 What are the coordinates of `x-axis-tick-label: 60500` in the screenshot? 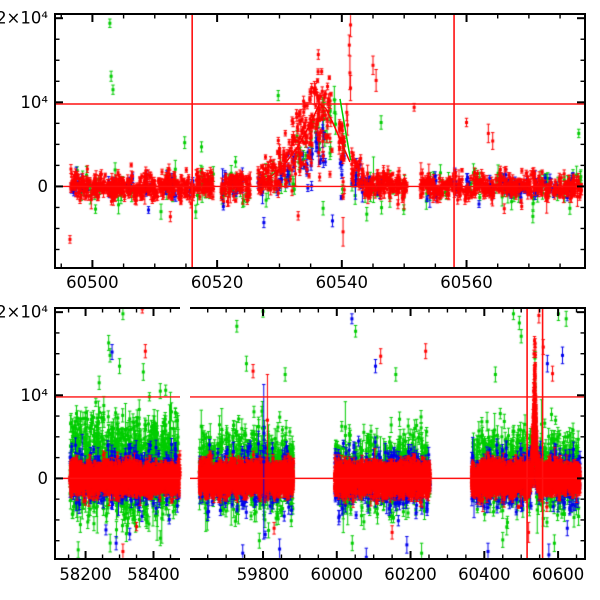 It's located at (92, 282).